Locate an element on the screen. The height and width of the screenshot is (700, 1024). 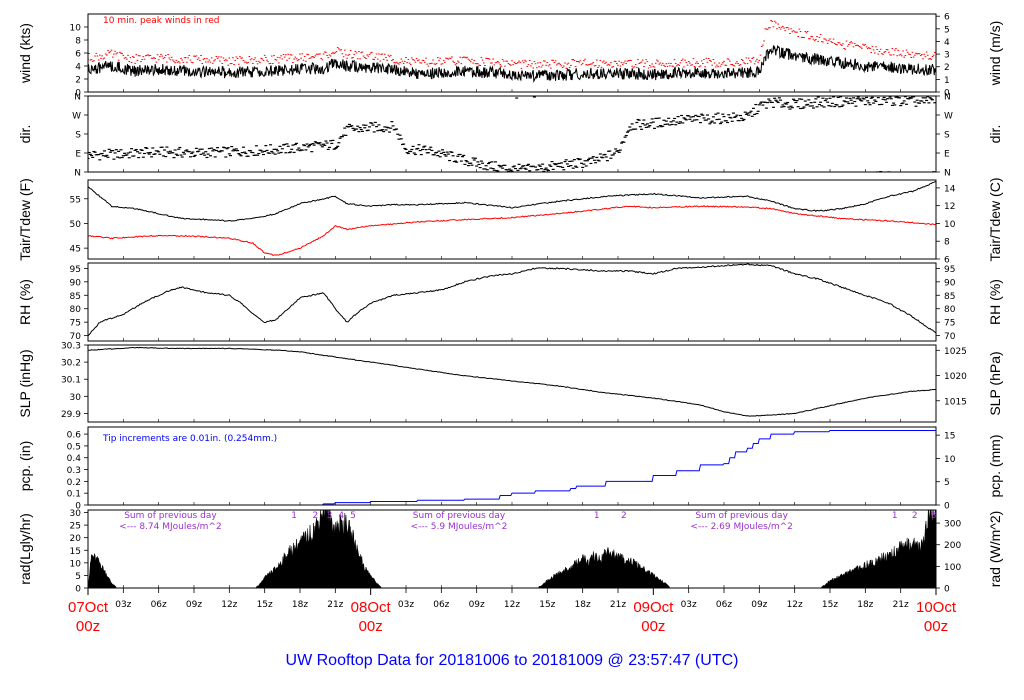
right-tick-label: 6 is located at coordinates (947, 261).